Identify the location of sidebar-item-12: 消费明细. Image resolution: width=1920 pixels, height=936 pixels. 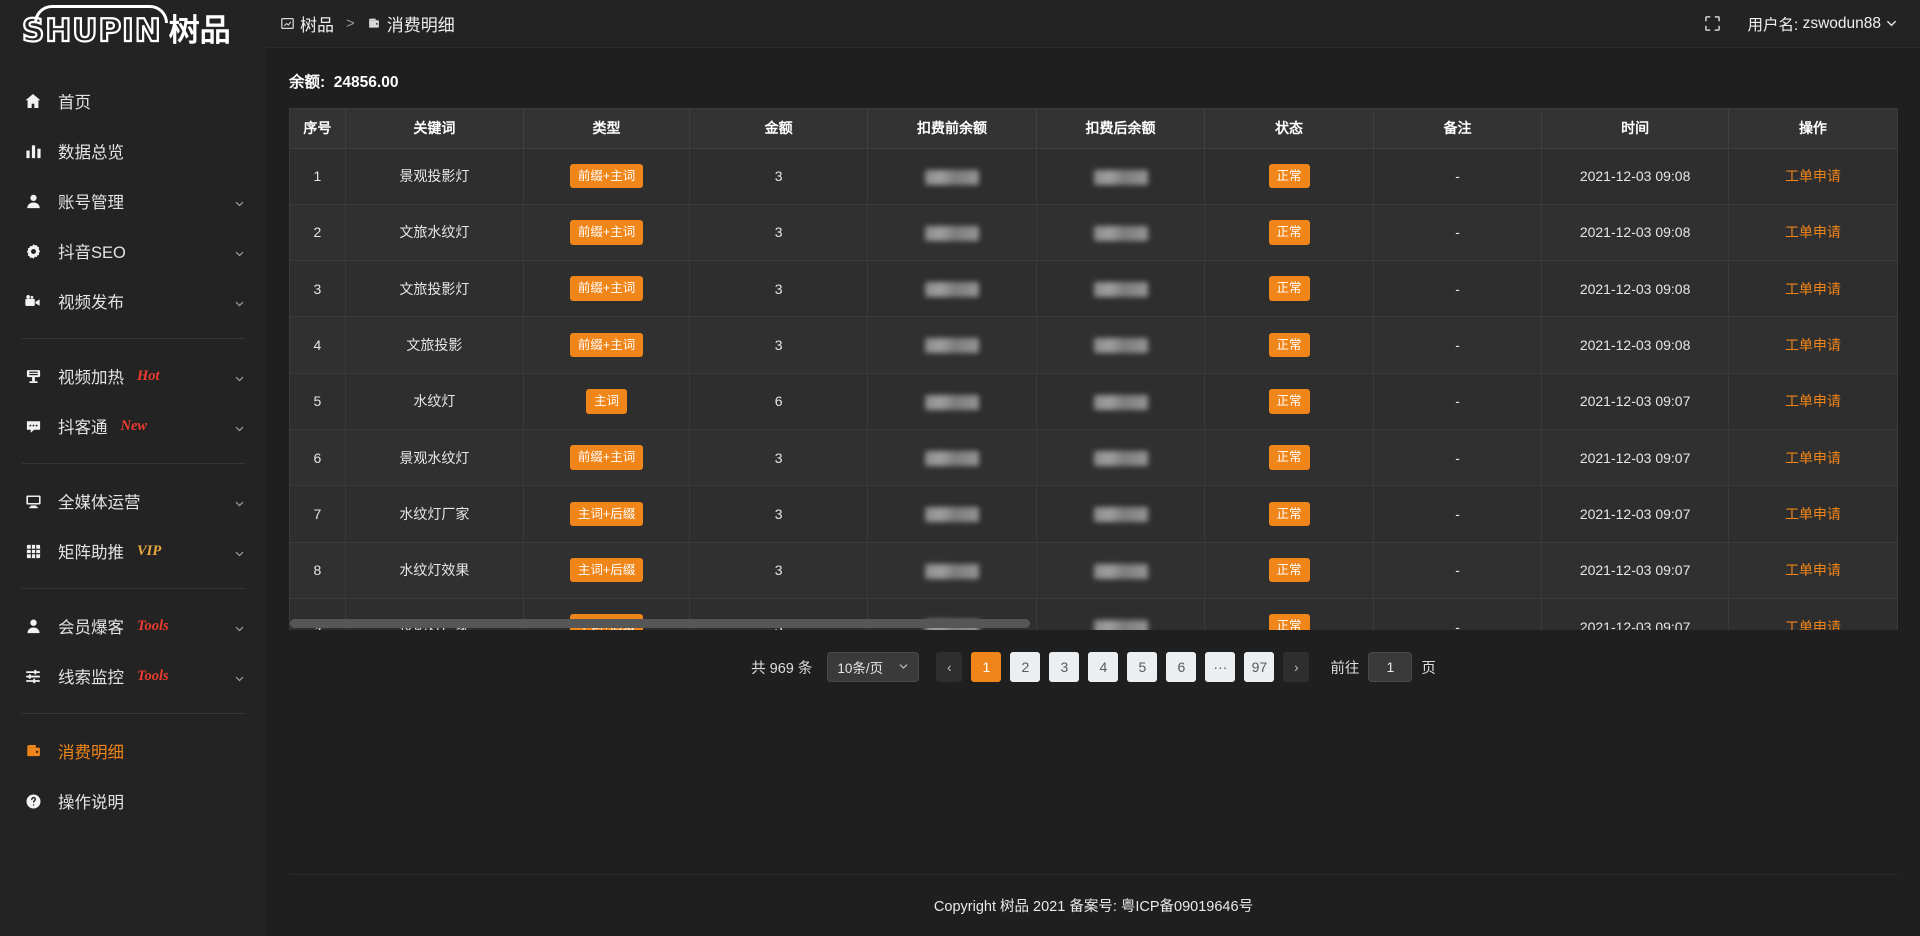
(133, 751).